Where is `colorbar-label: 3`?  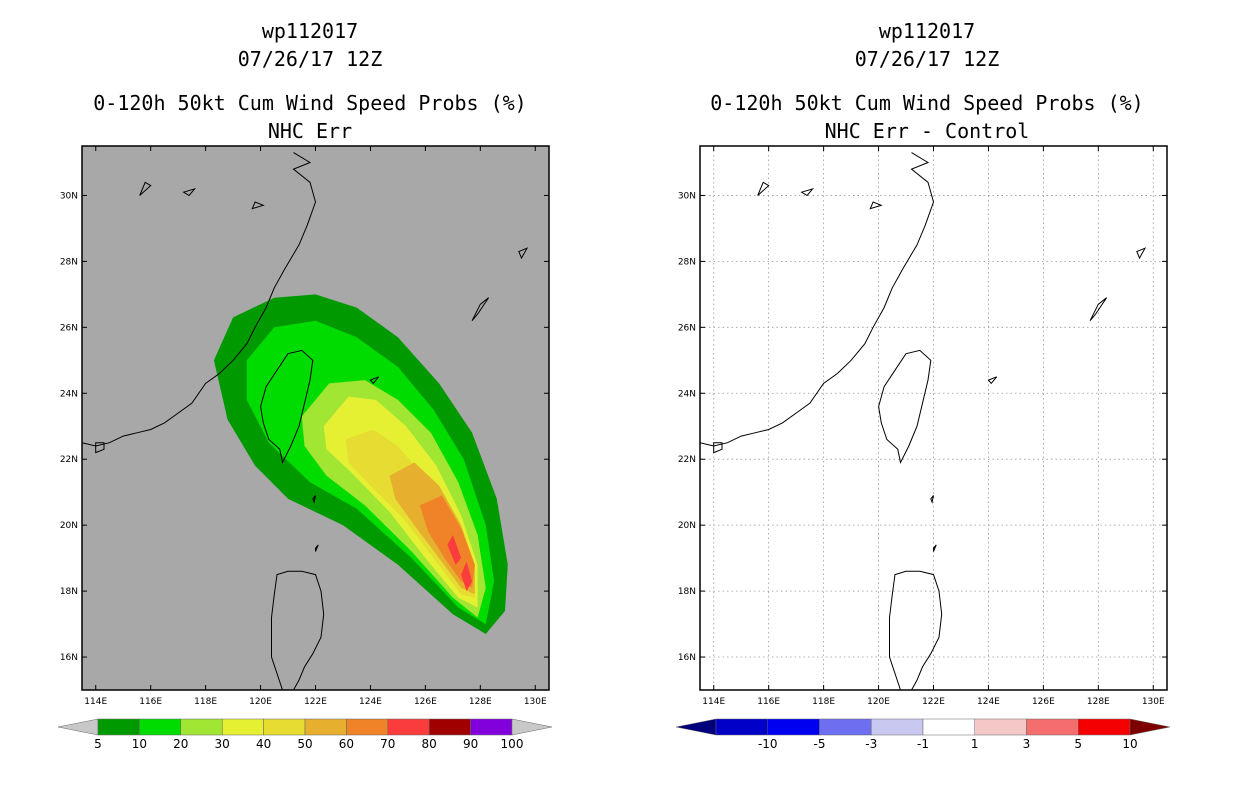 colorbar-label: 3 is located at coordinates (1027, 744).